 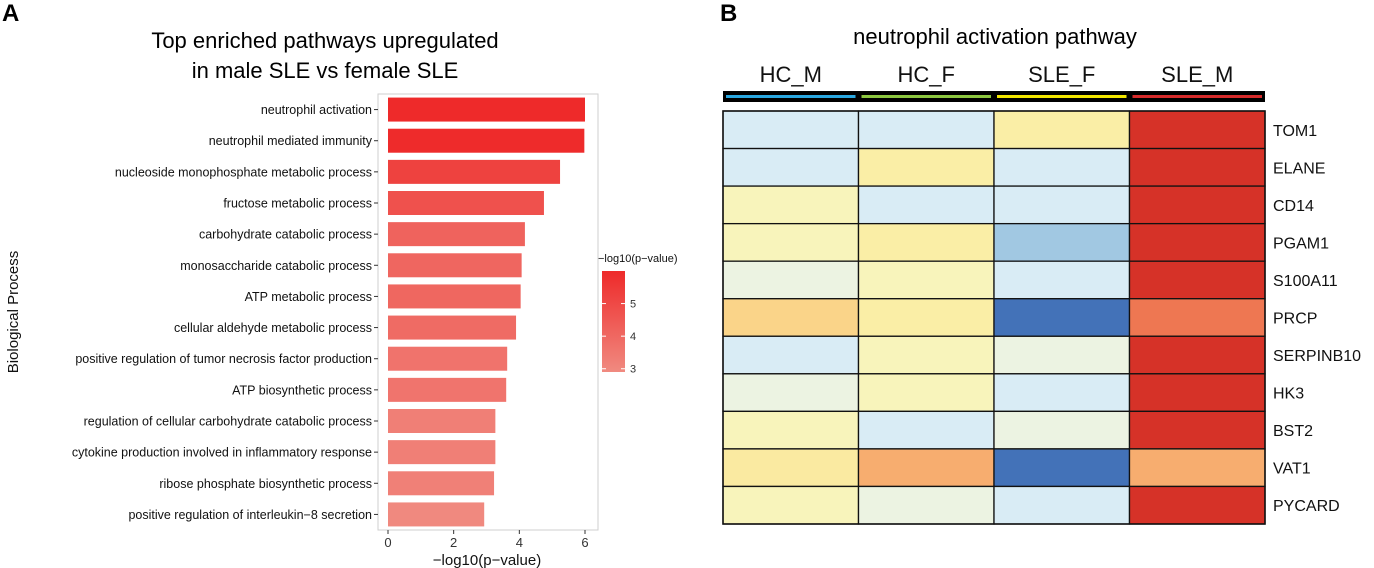 I want to click on heatmap-cell-TOM1-HC_M, so click(x=791, y=130).